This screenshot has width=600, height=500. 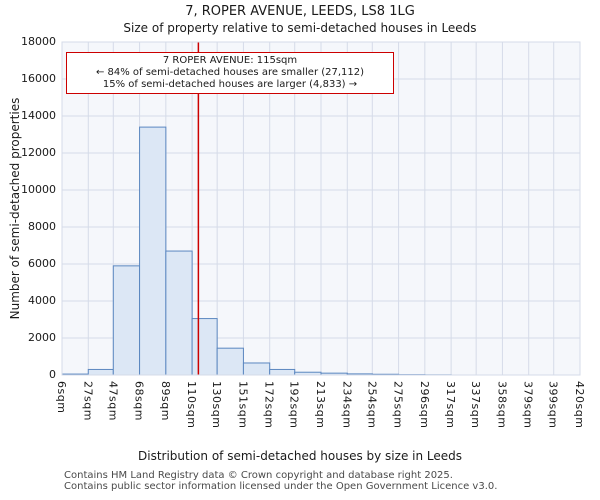 I want to click on x-tick-label: 110sqm, so click(x=192, y=405).